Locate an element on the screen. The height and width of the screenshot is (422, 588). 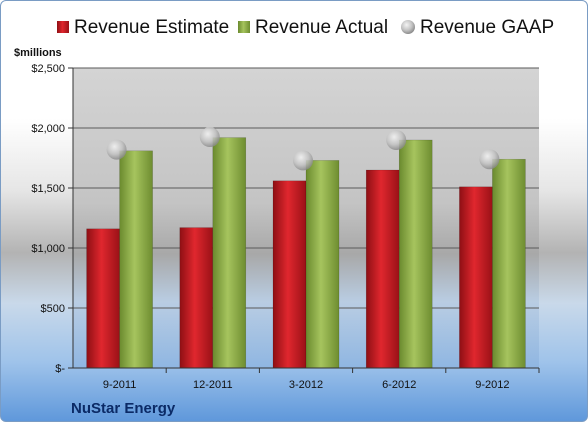
x-tick-label: 12-2011 is located at coordinates (213, 385).